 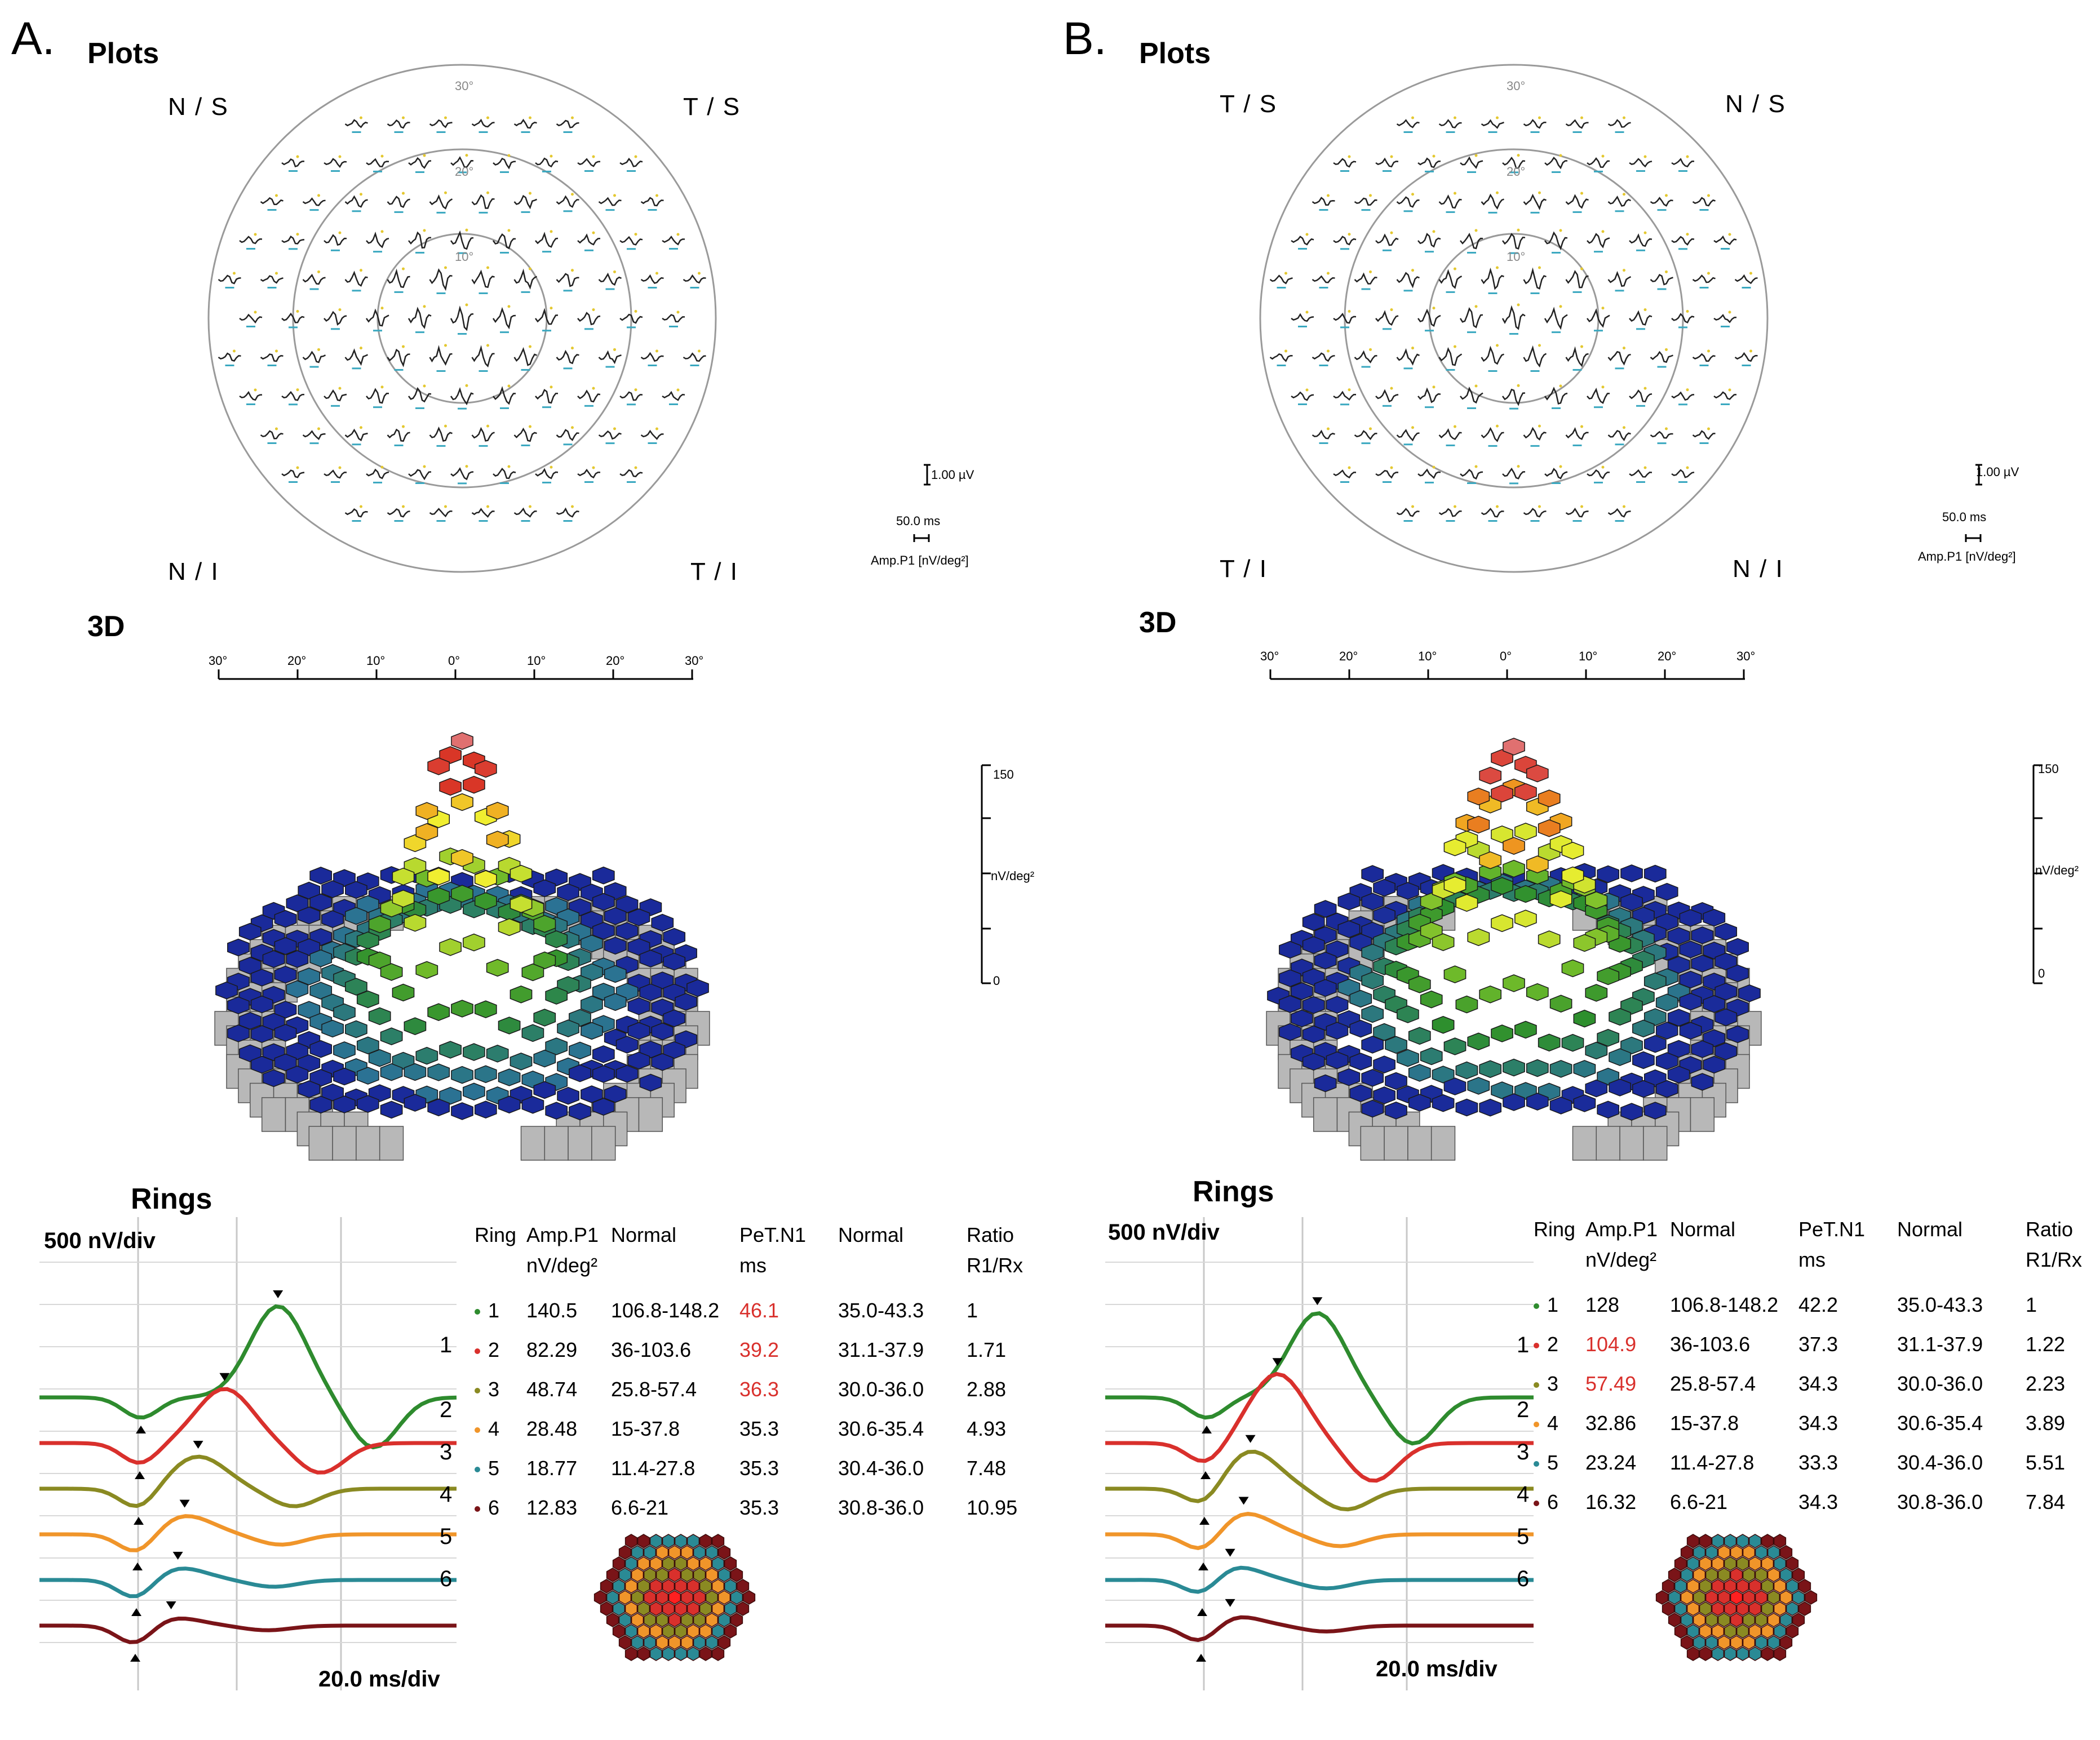 I want to click on amp-normal-cell: 6.6-21, so click(x=1699, y=1501).